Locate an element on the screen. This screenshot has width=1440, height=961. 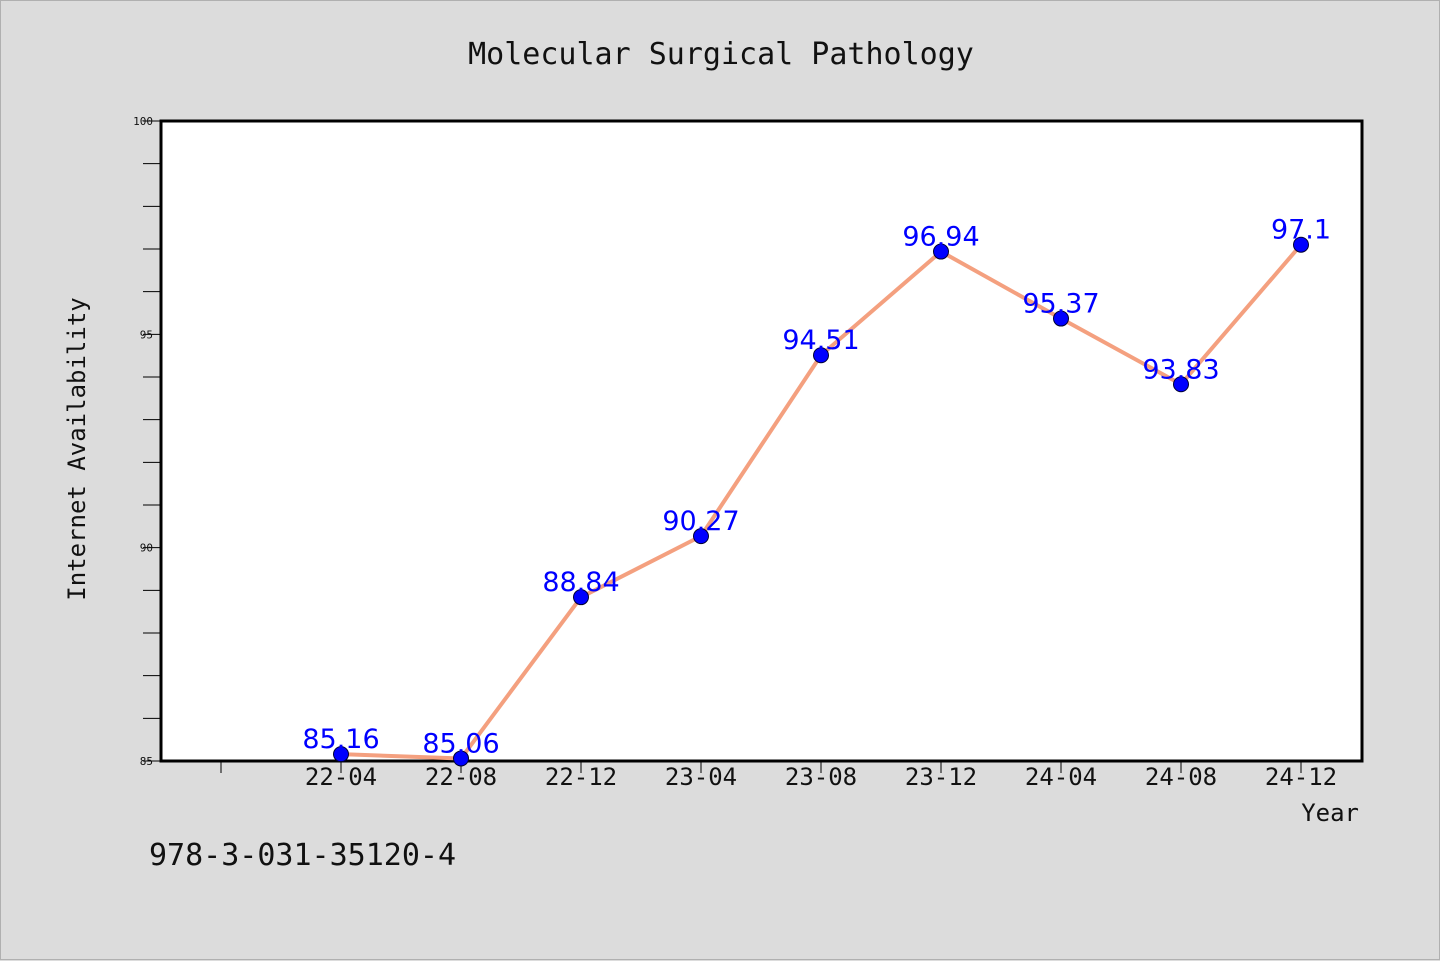
data-label: 94.51 is located at coordinates (820, 340).